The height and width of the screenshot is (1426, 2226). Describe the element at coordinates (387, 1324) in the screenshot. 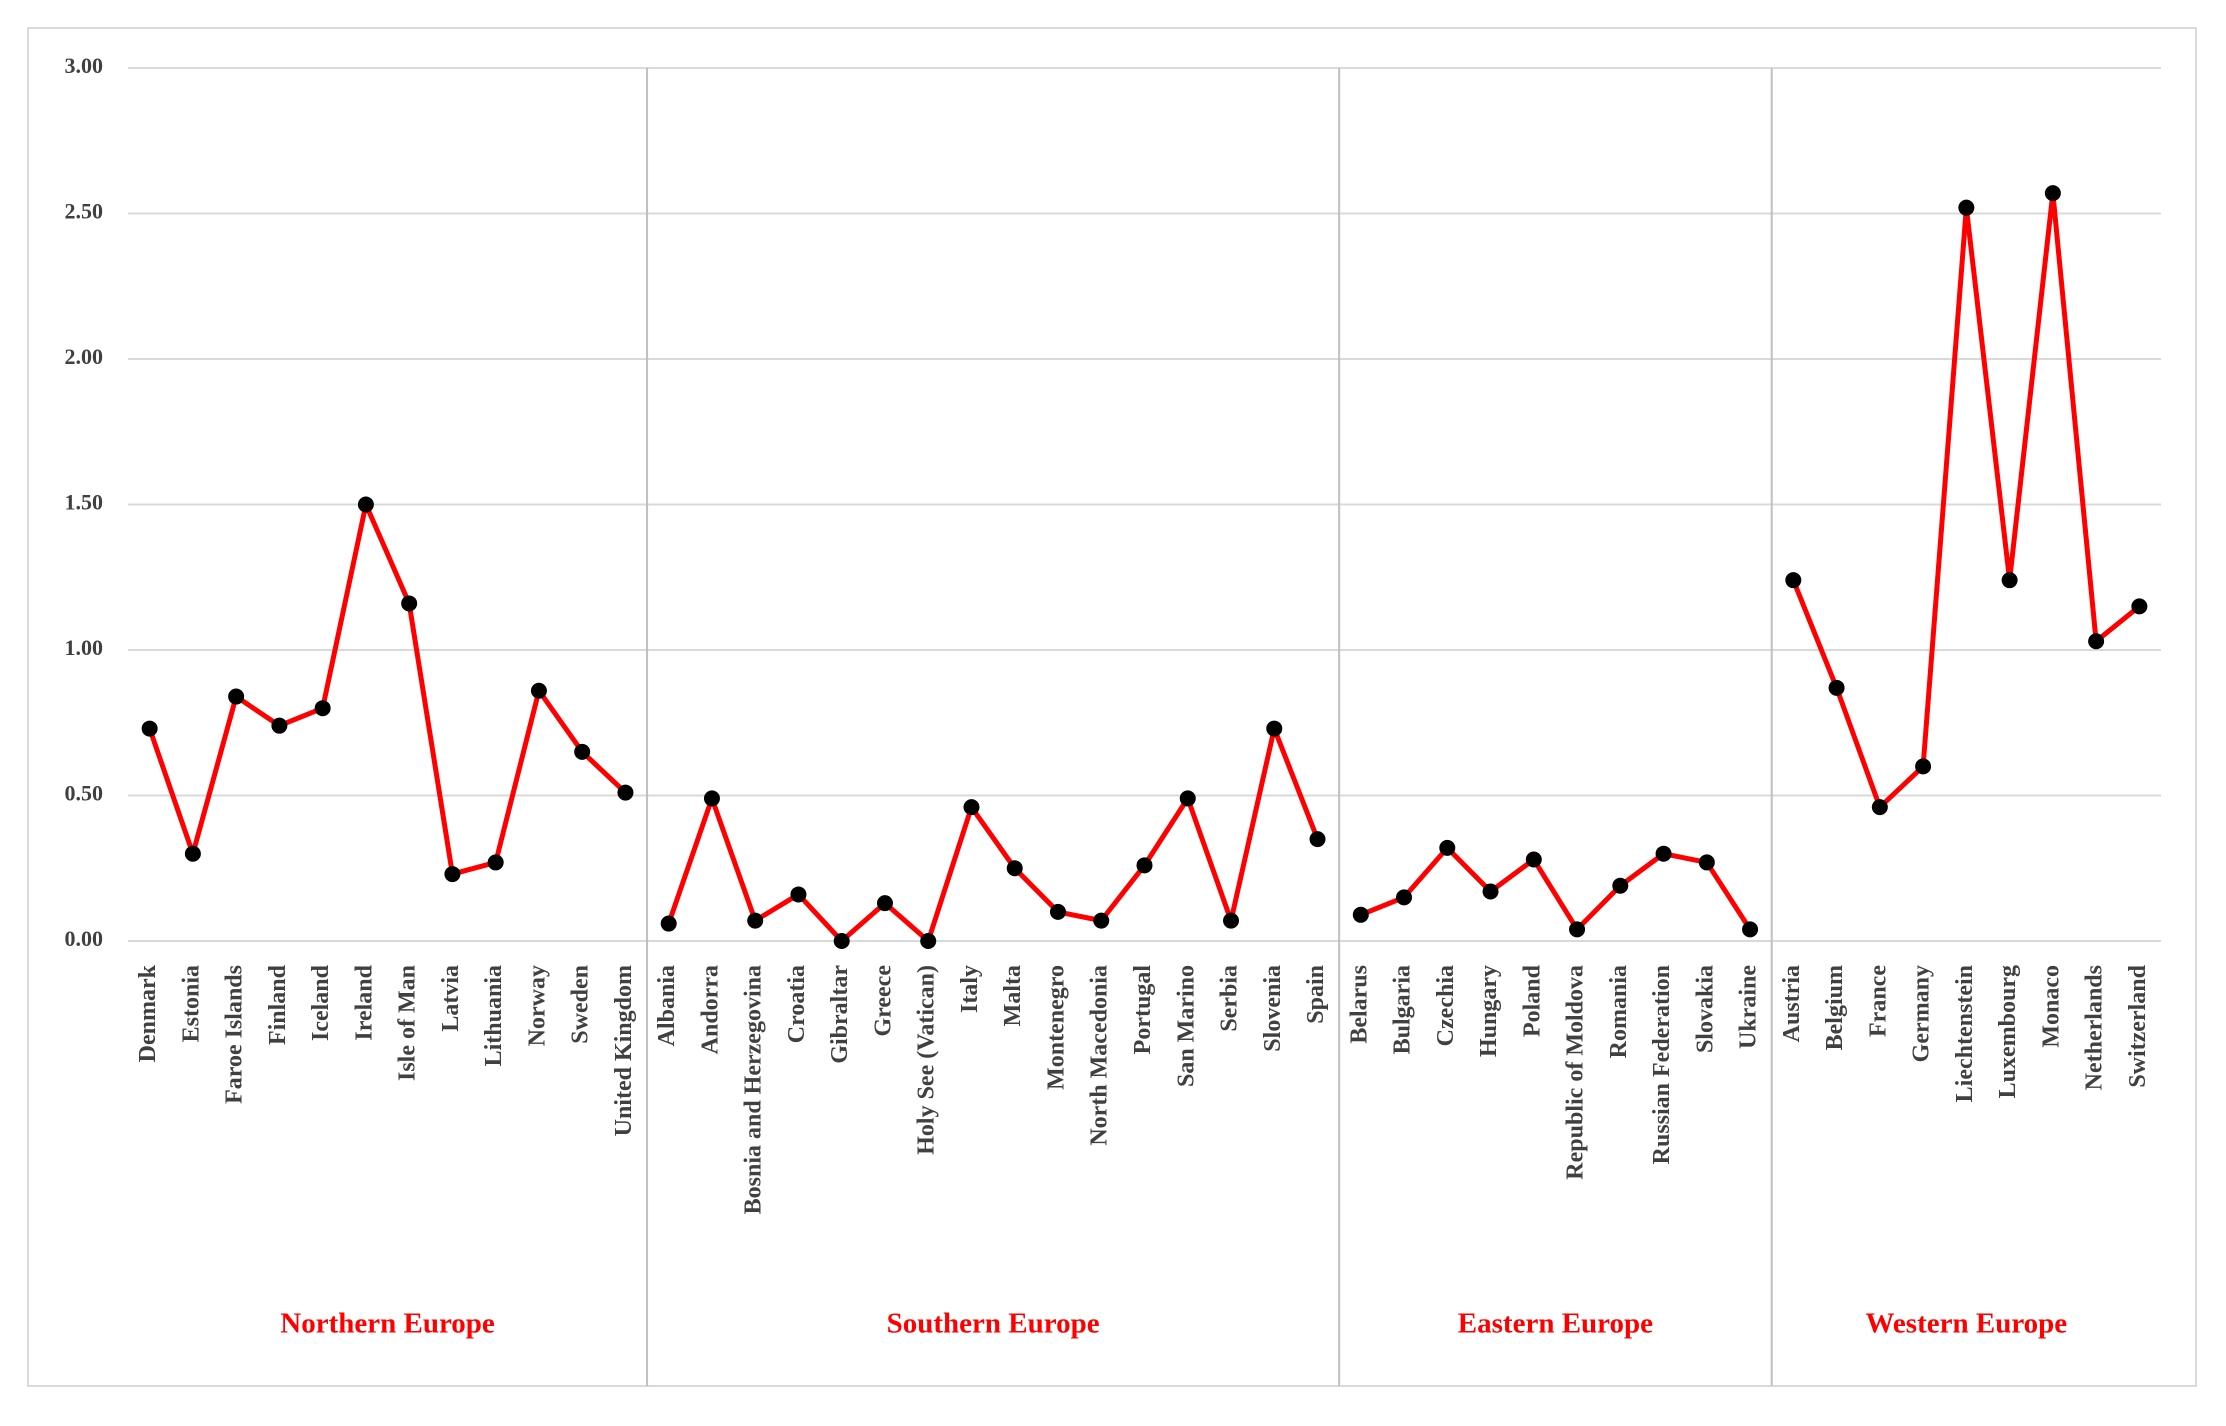

I see `group-label: Northern Europe` at that location.